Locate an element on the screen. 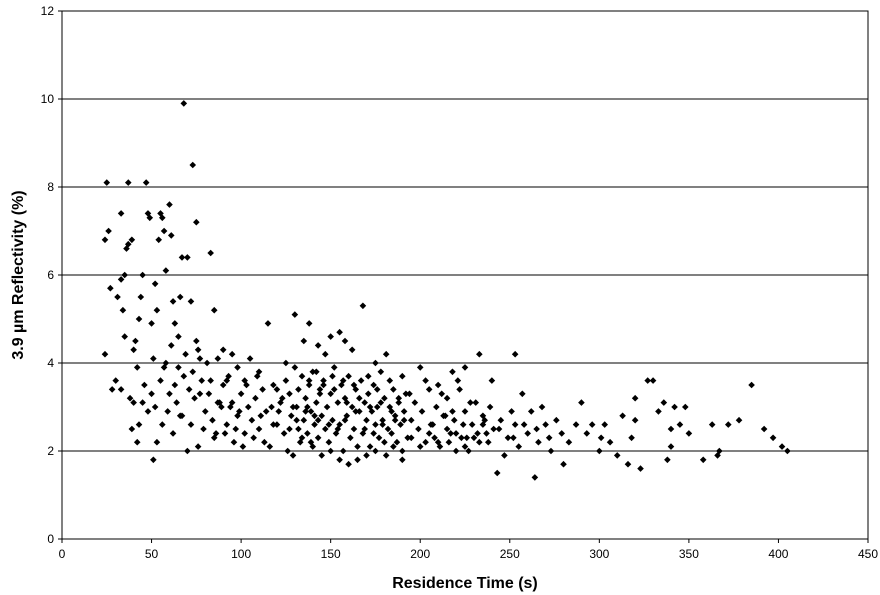  y-tick-label: 4 is located at coordinates (50, 363).